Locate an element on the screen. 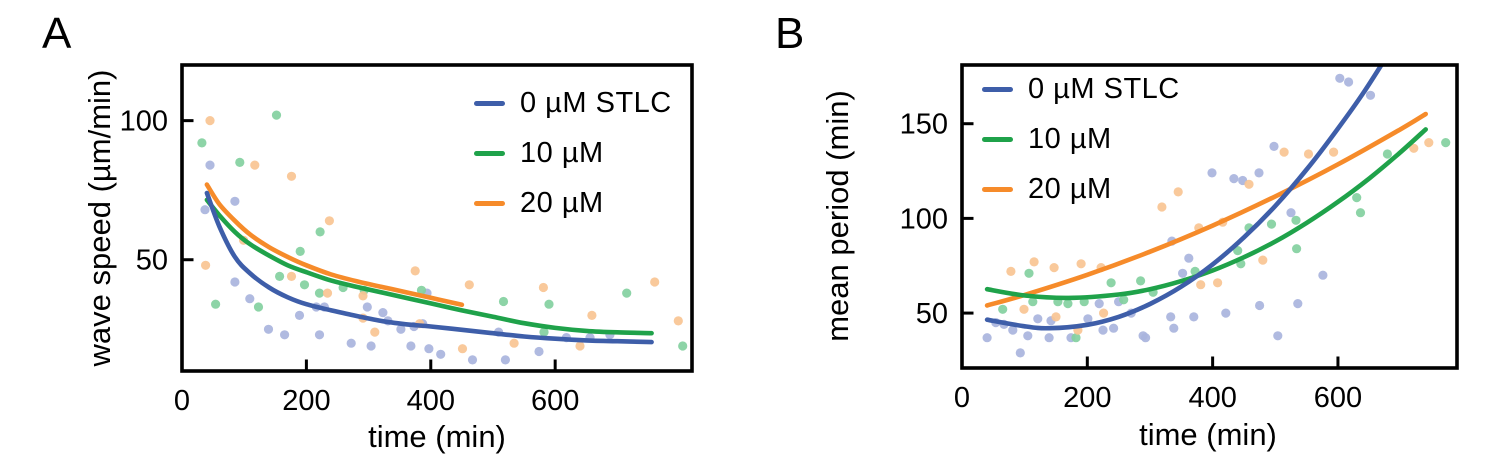  fit-curve-s0 is located at coordinates (429, 267).